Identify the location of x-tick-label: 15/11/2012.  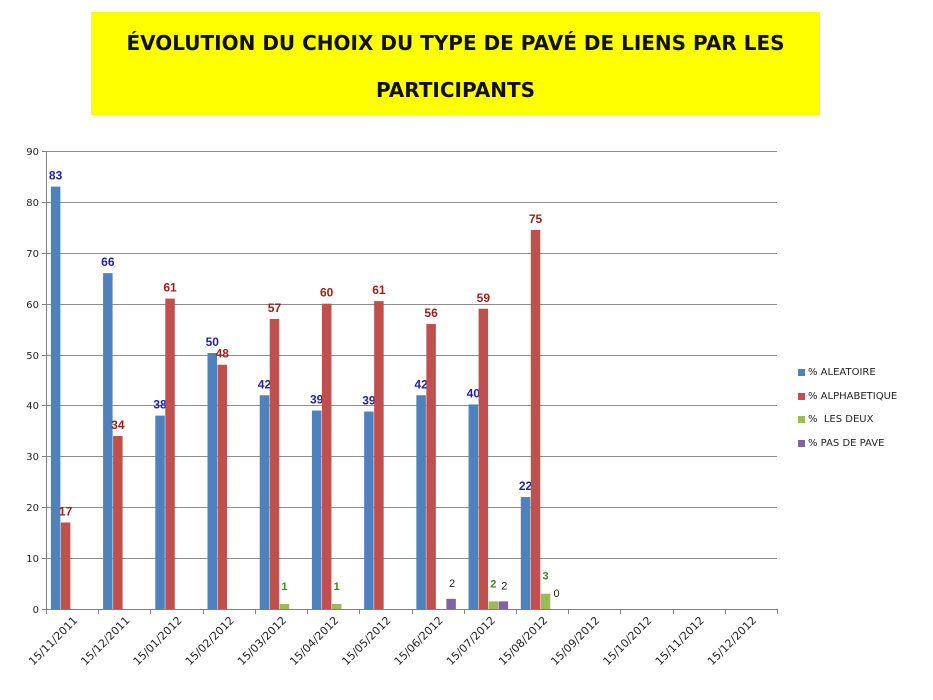
(680, 641).